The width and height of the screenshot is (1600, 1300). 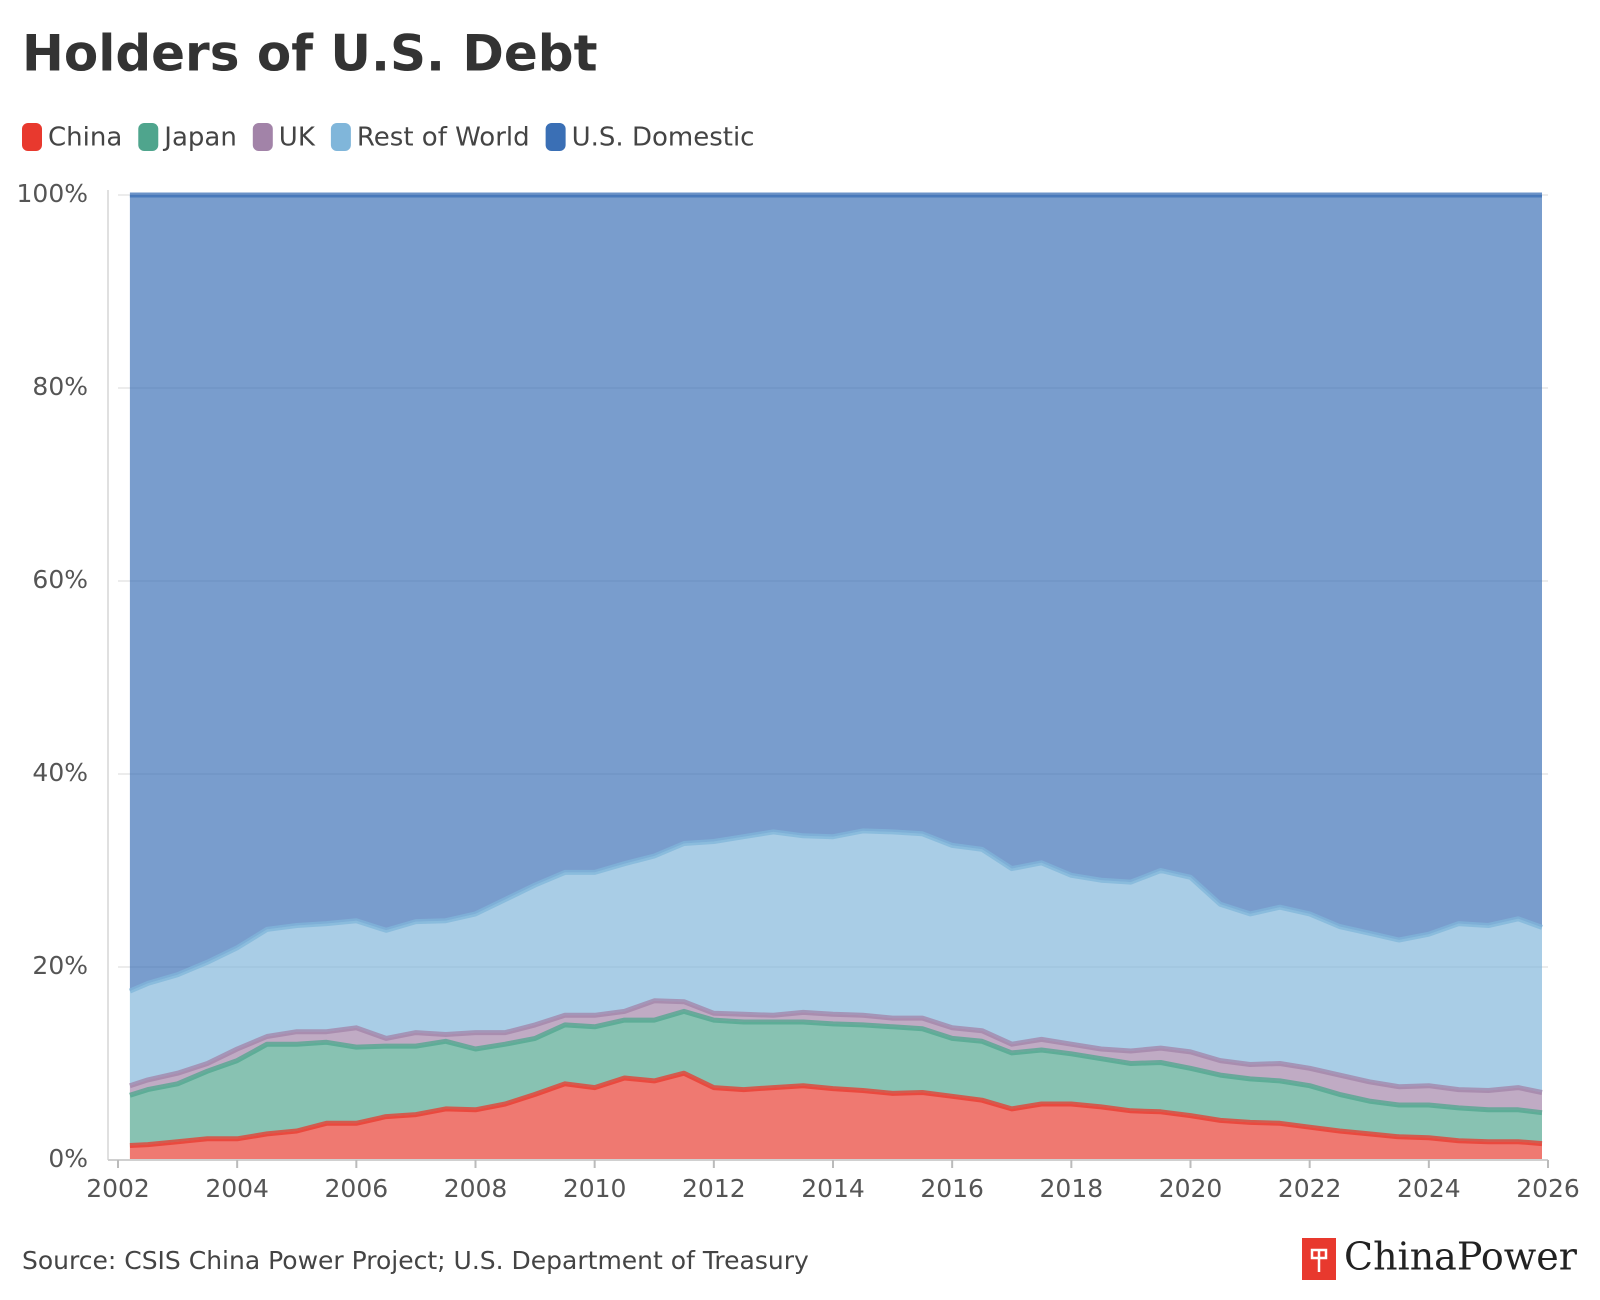 I want to click on x-tick-label: 2020, so click(x=1191, y=1188).